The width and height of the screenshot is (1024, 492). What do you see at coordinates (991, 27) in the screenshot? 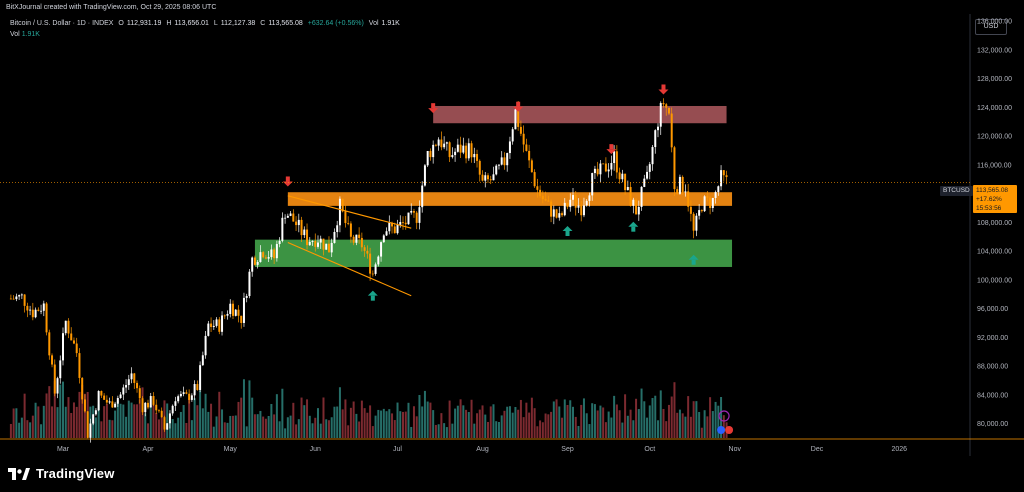
I see `currency-button: USD` at bounding box center [991, 27].